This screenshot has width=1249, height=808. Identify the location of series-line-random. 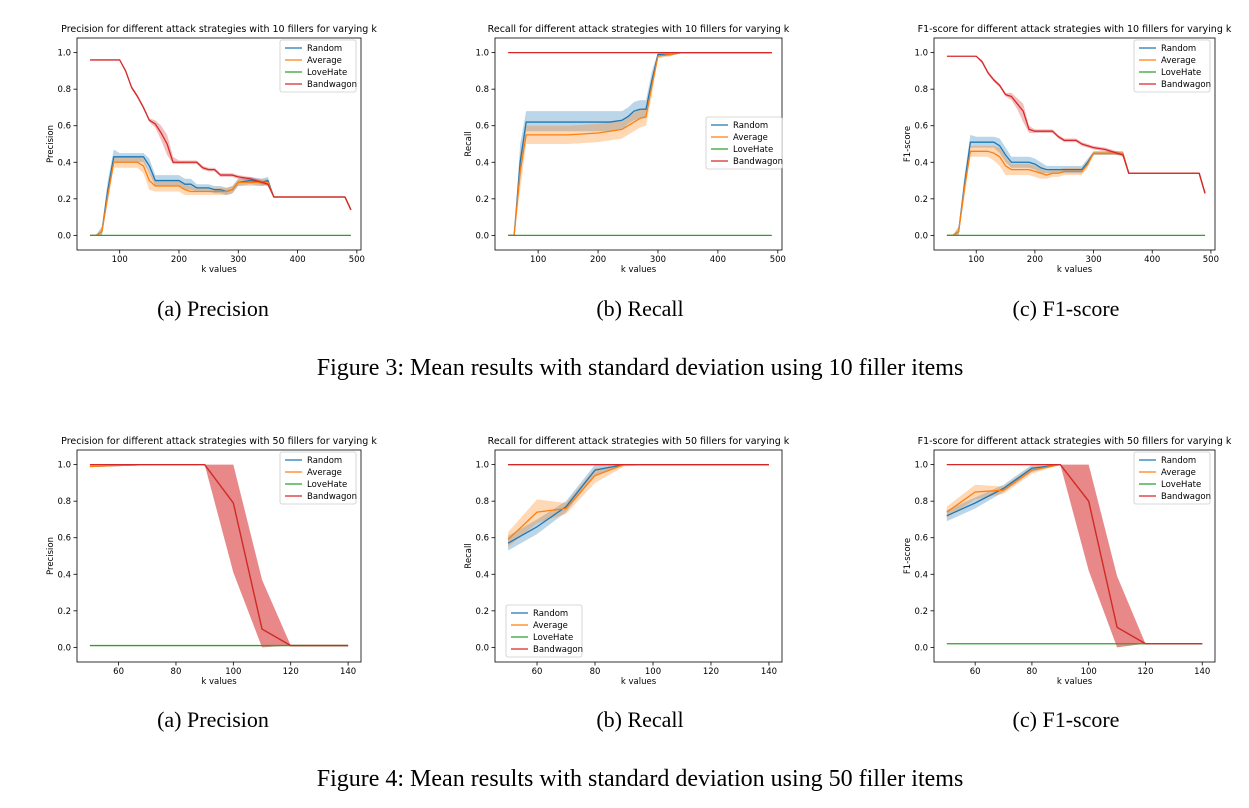
(221, 196).